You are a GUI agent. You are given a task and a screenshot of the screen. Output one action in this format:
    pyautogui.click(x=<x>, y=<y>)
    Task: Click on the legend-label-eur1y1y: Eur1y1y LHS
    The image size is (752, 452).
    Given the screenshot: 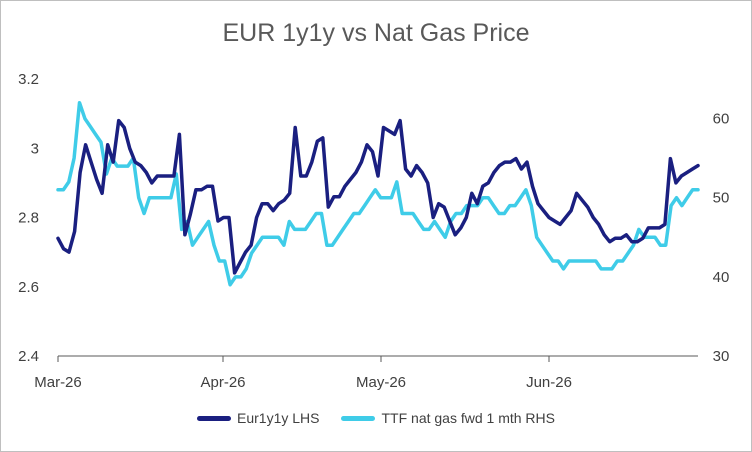 What is the action you would take?
    pyautogui.click(x=278, y=418)
    